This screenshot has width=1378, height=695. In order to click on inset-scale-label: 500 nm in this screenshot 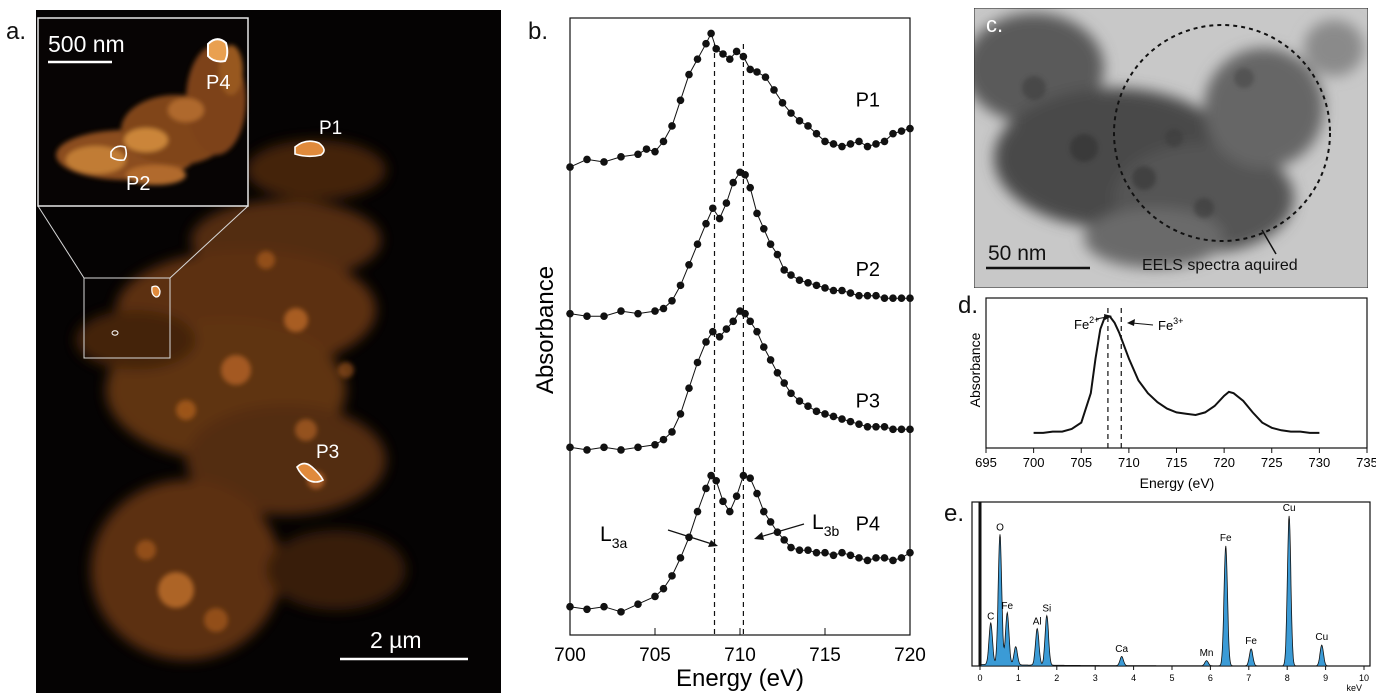, I will do `click(86, 44)`.